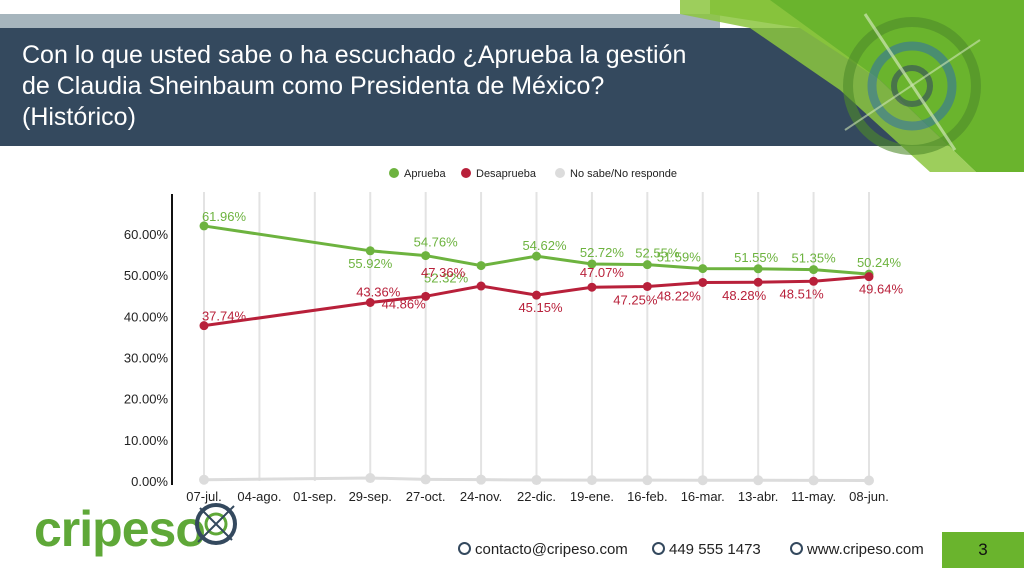 This screenshot has height=576, width=1024. I want to click on legend-label: No sabe/No responde, so click(623, 174).